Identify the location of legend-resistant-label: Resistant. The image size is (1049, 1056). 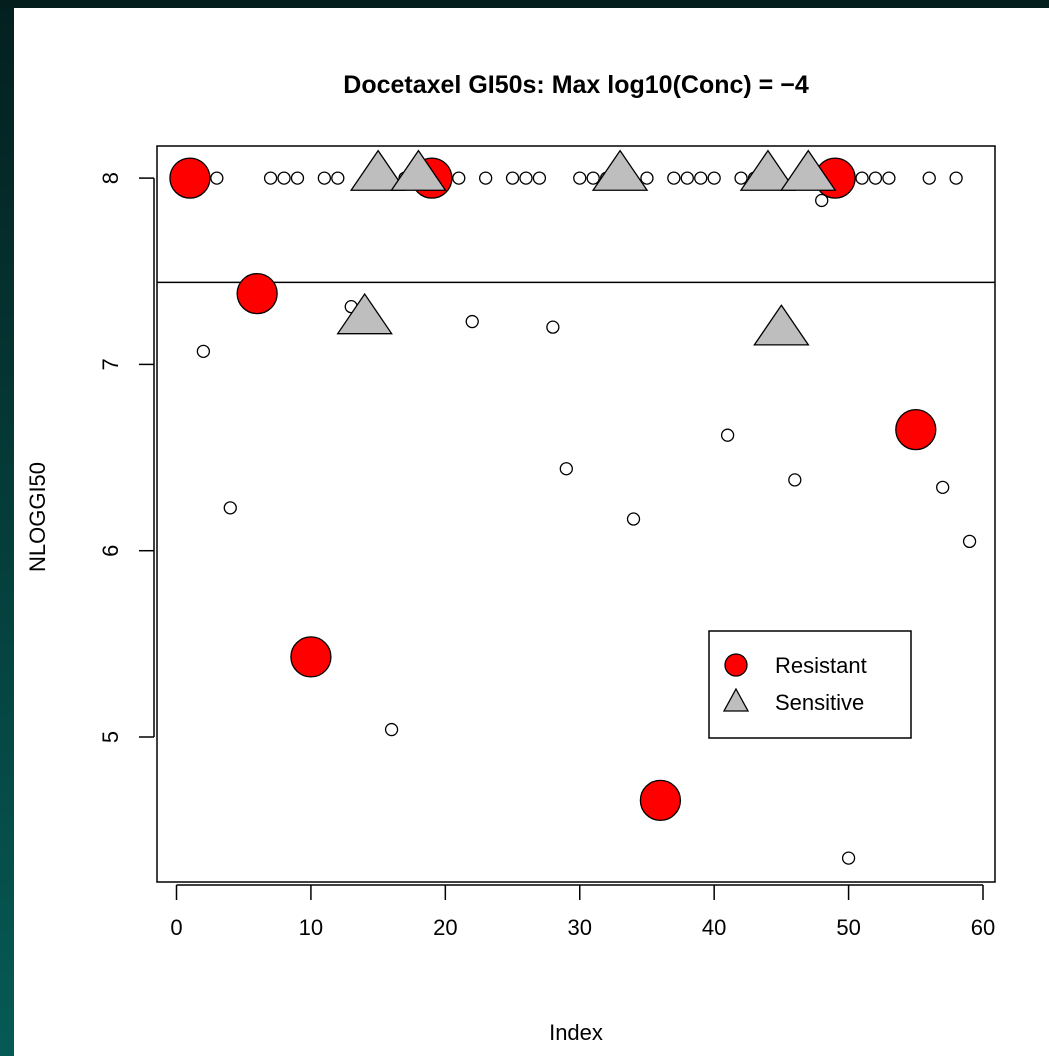
(821, 665).